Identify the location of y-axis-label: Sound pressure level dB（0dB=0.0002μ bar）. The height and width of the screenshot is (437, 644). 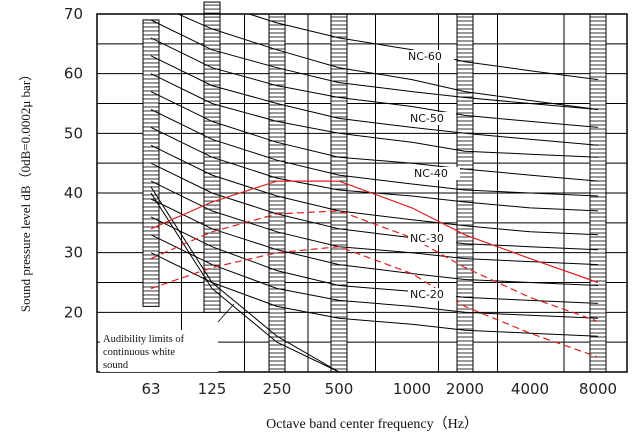
(25, 190).